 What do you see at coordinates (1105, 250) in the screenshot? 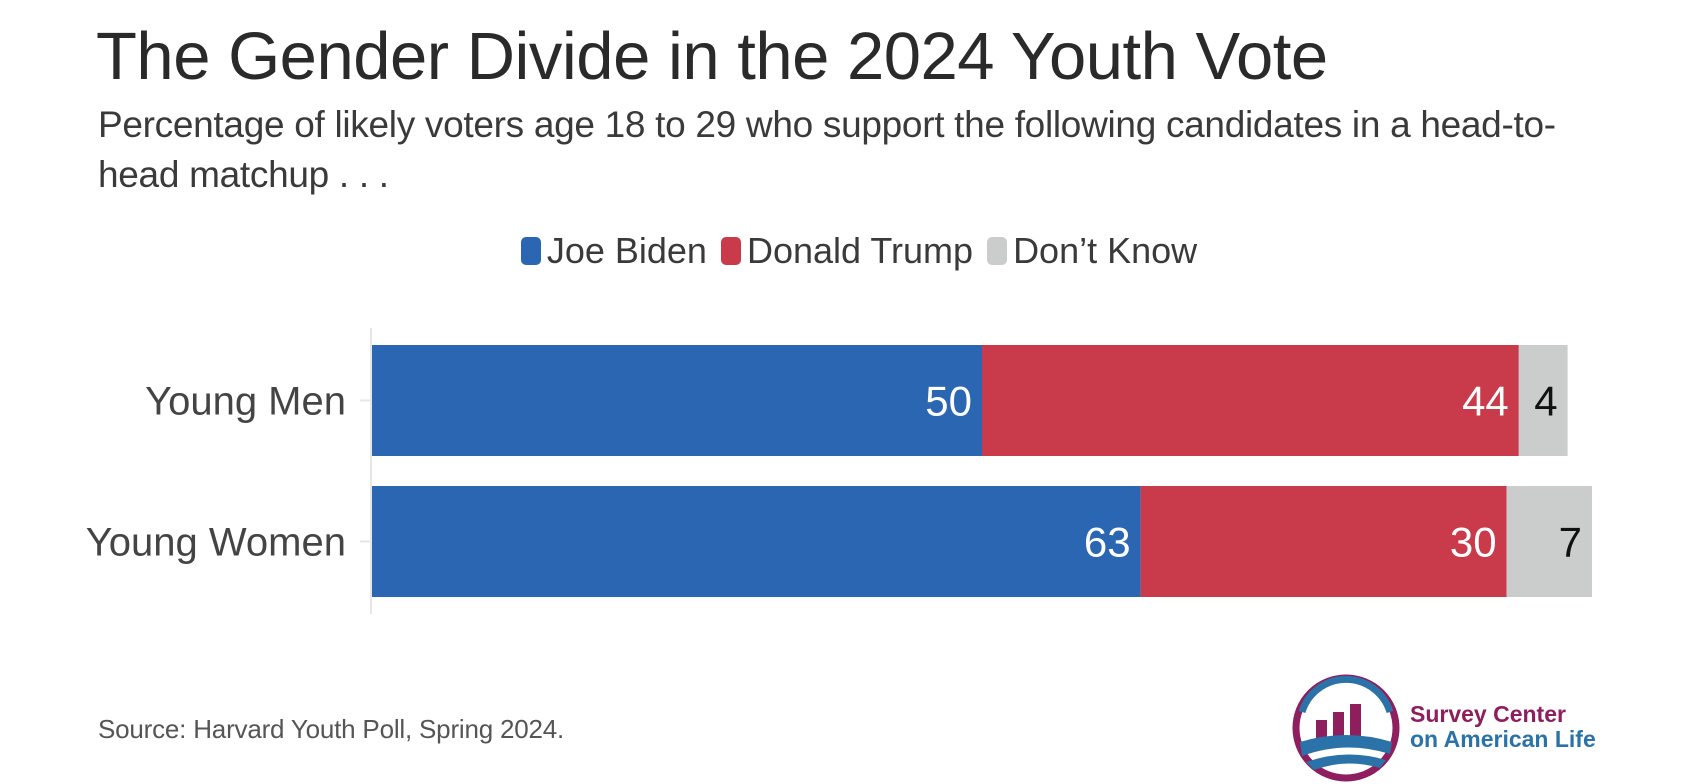
I see `legend-label-dontknow: Don’t Know` at bounding box center [1105, 250].